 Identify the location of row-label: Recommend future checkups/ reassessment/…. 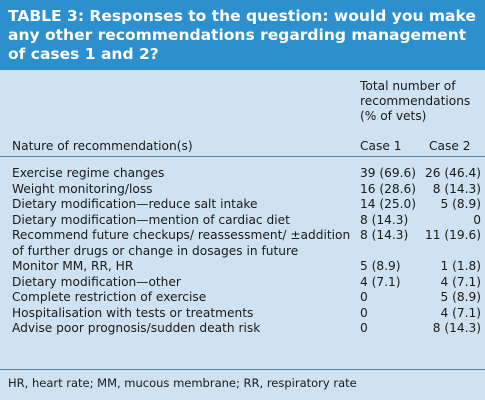
(181, 243).